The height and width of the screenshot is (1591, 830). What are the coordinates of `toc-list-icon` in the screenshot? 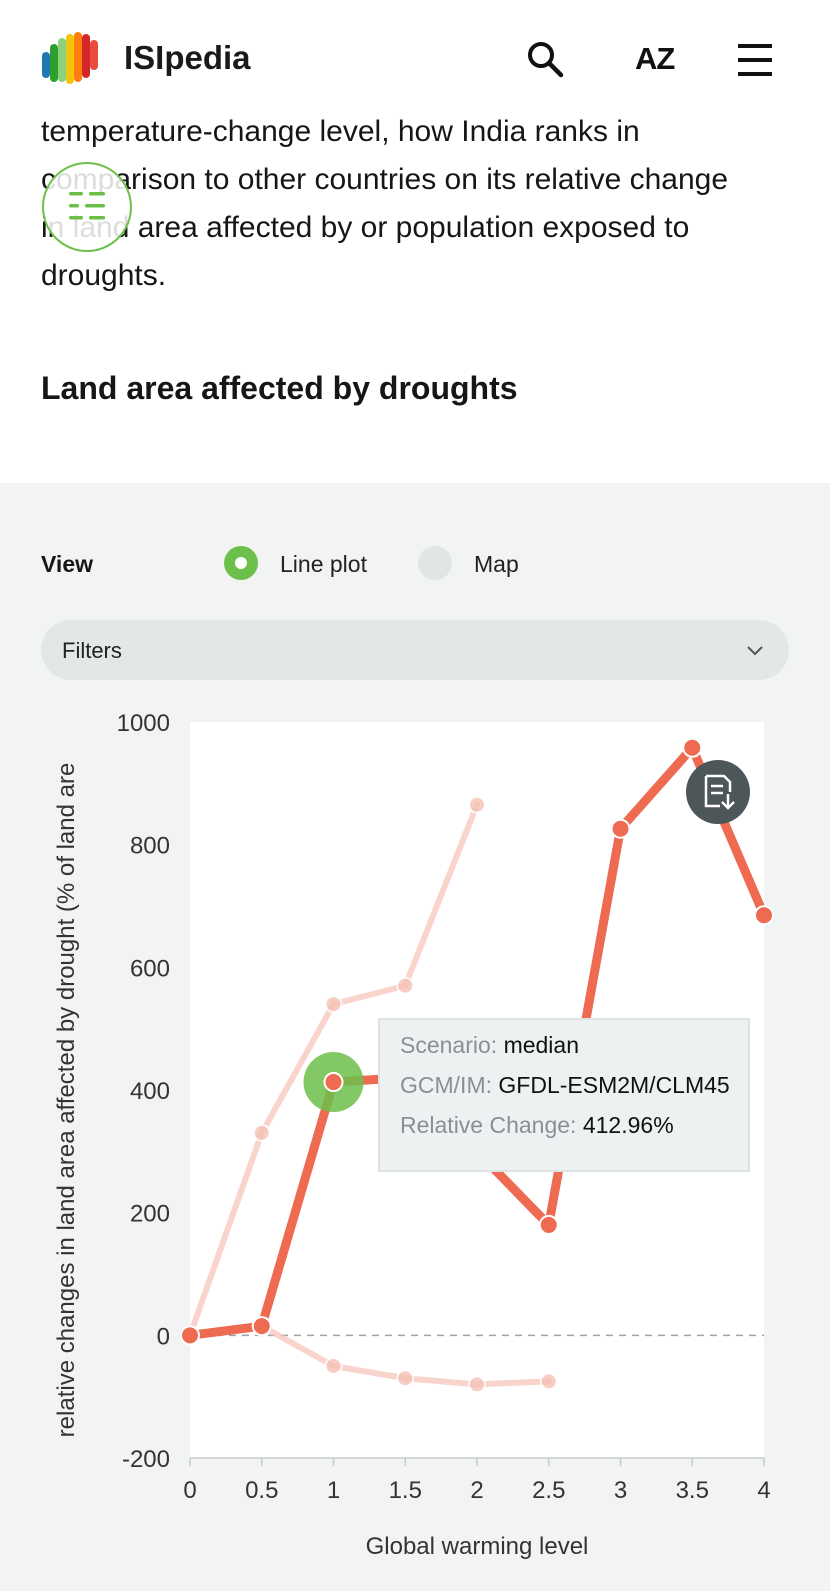 It's located at (87, 206).